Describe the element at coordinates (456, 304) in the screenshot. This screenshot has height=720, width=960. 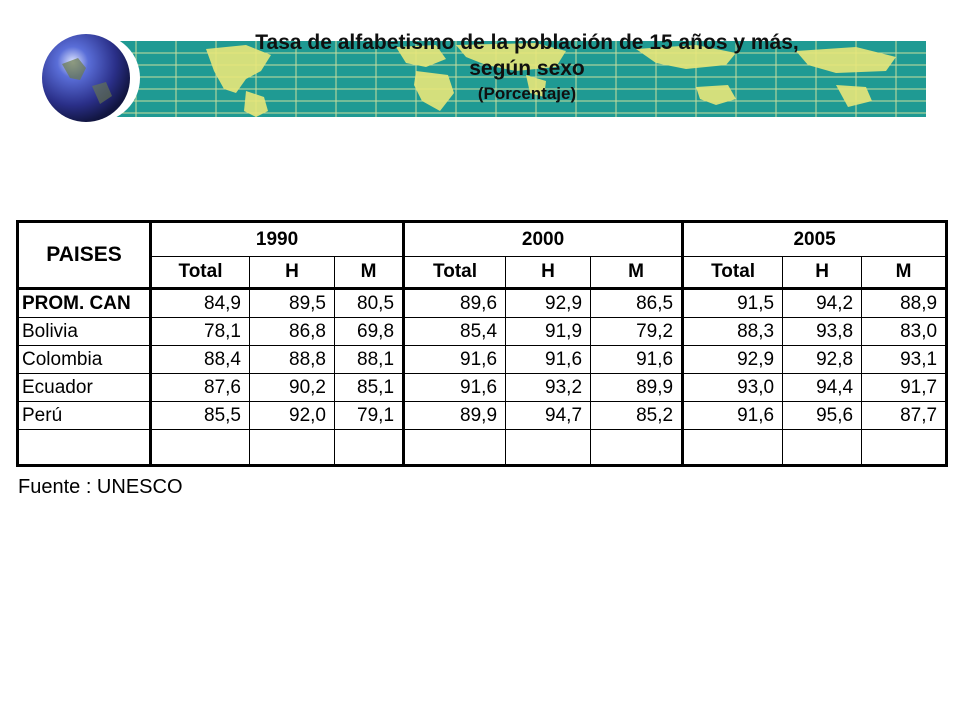
I see `value-cell: 89,6` at that location.